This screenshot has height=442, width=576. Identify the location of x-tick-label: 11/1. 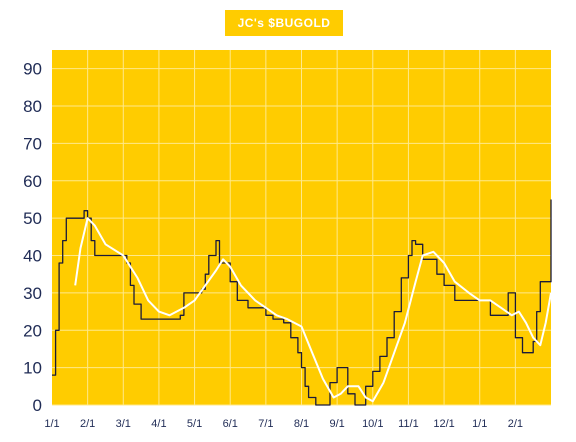
(408, 424).